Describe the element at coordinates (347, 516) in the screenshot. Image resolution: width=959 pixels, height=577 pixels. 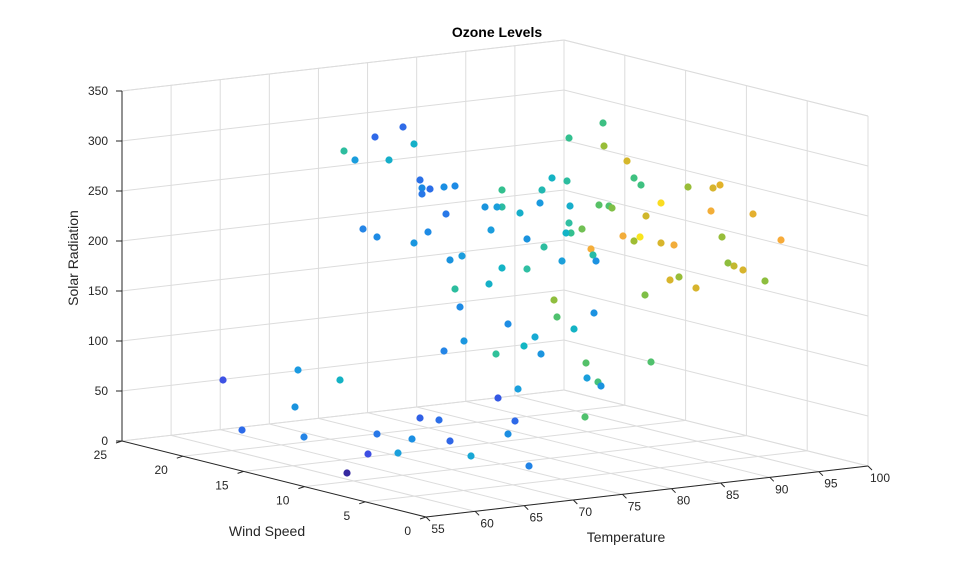
I see `y-tick-label: 5` at that location.